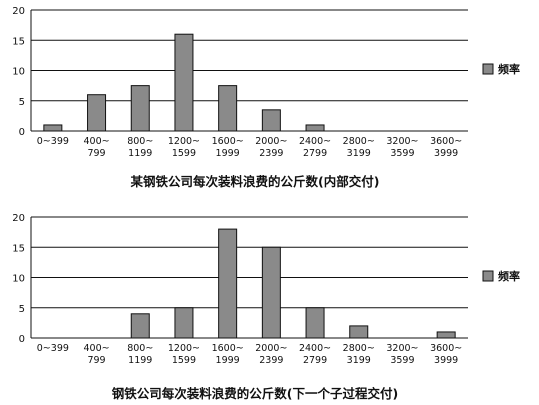 The width and height of the screenshot is (539, 405). Describe the element at coordinates (446, 348) in the screenshot. I see `chart-2-x-tick-label: 3600~` at that location.